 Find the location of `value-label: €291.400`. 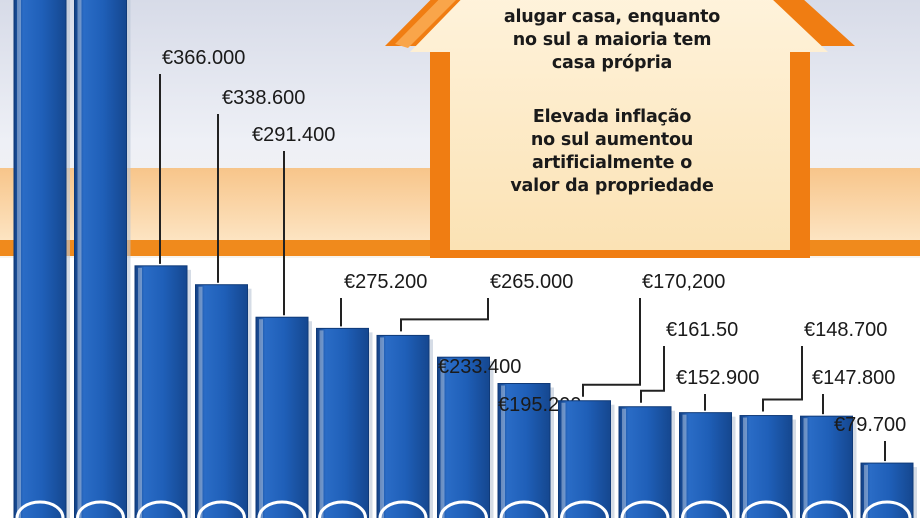

value-label: €291.400 is located at coordinates (293, 135).